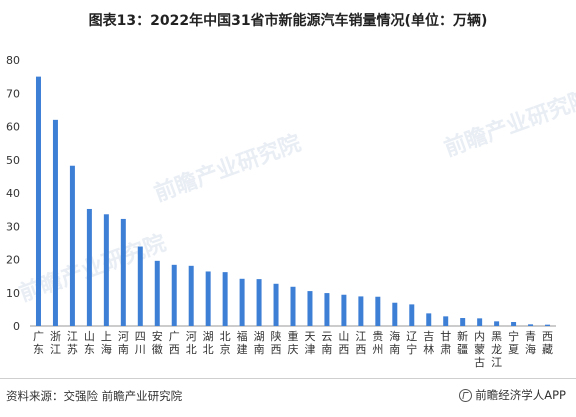 This screenshot has height=417, width=576. What do you see at coordinates (276, 304) in the screenshot?
I see `bar-陕西` at bounding box center [276, 304].